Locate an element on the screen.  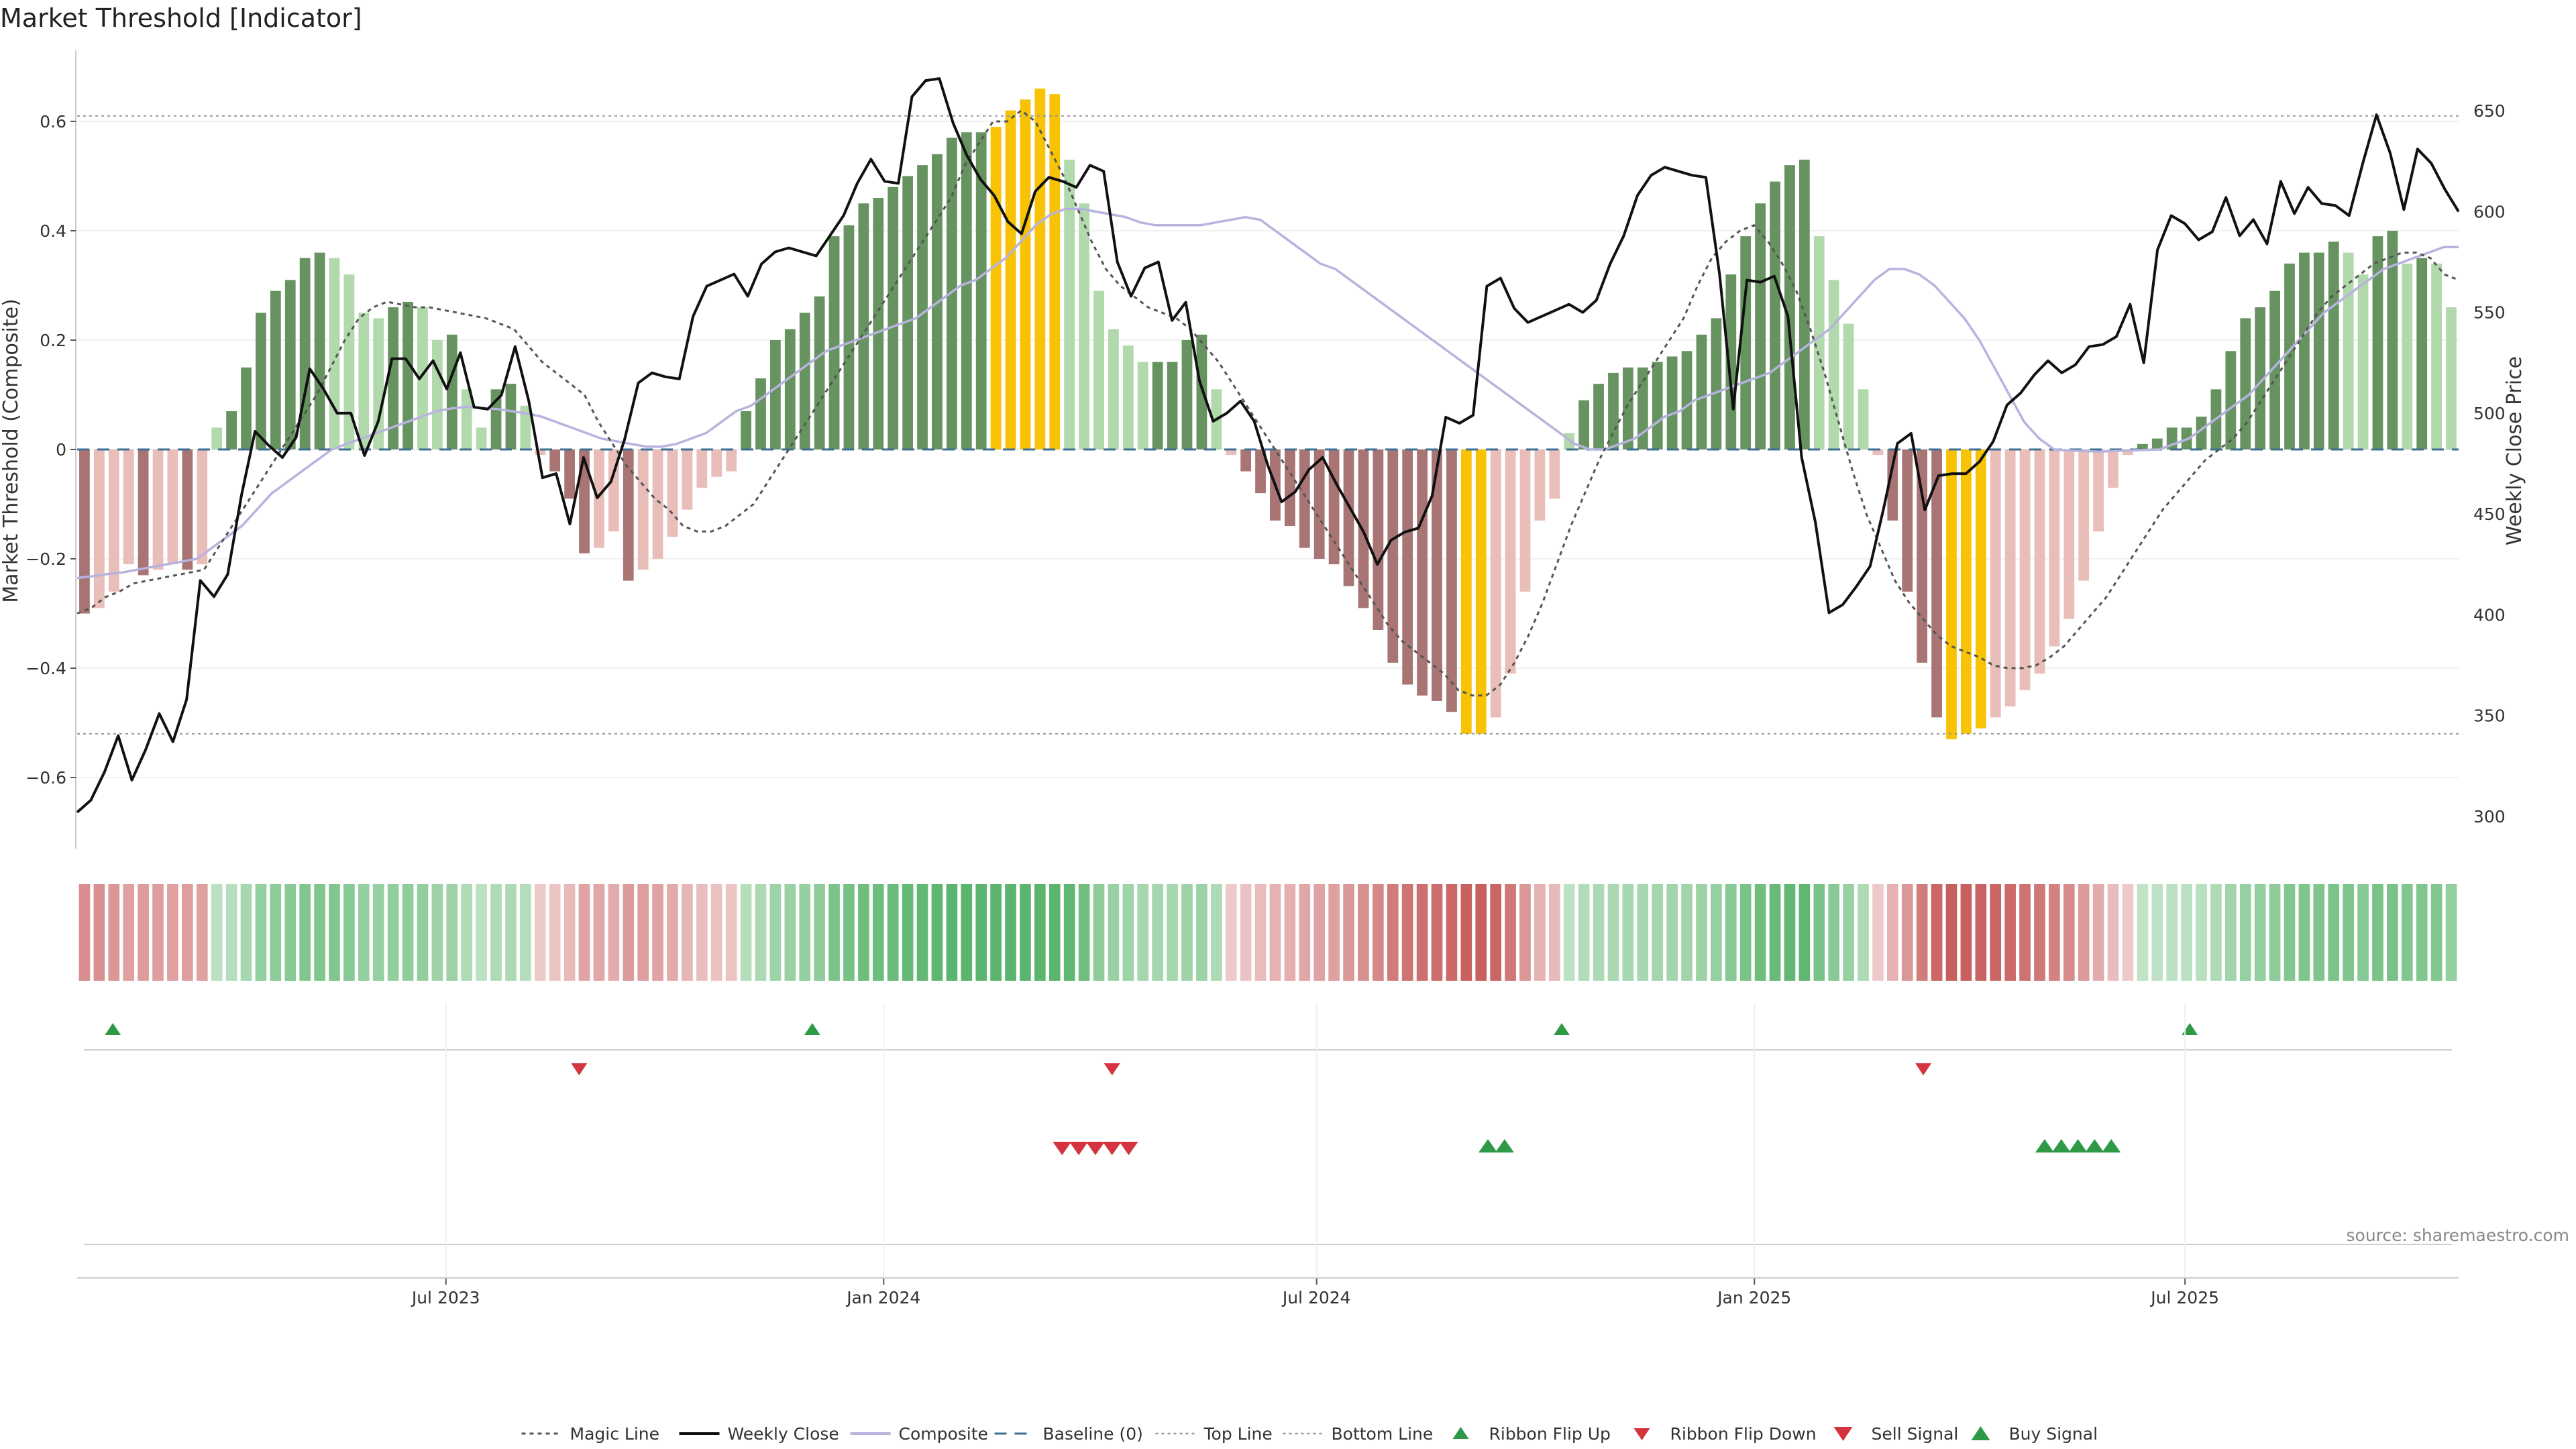
legend-item-sell: Sell Signal is located at coordinates (1895, 1434).